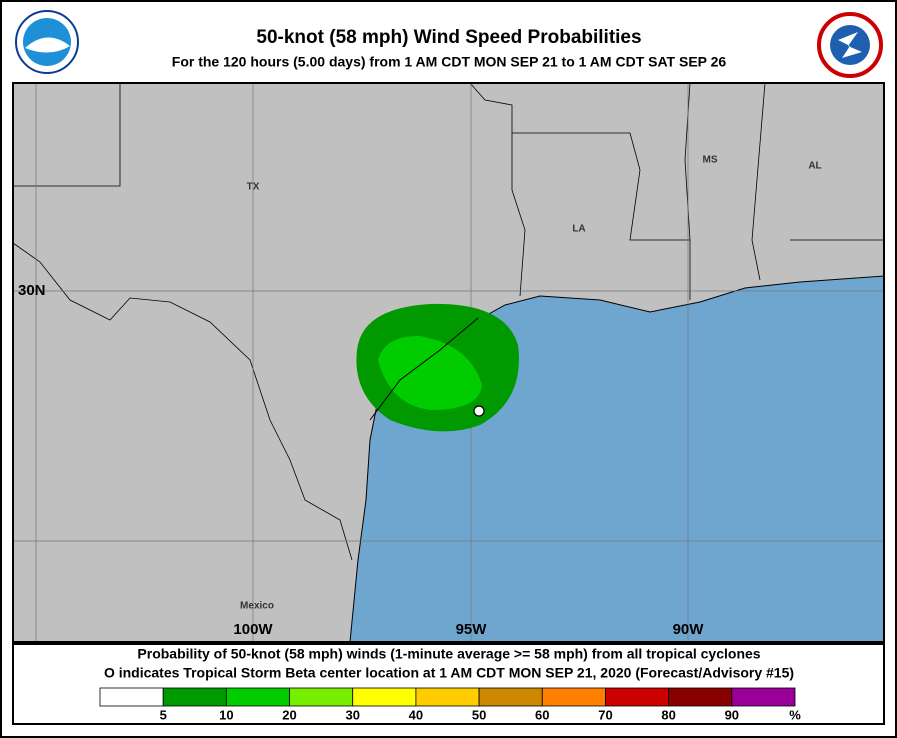 The width and height of the screenshot is (897, 738). I want to click on footer-box, so click(448, 684).